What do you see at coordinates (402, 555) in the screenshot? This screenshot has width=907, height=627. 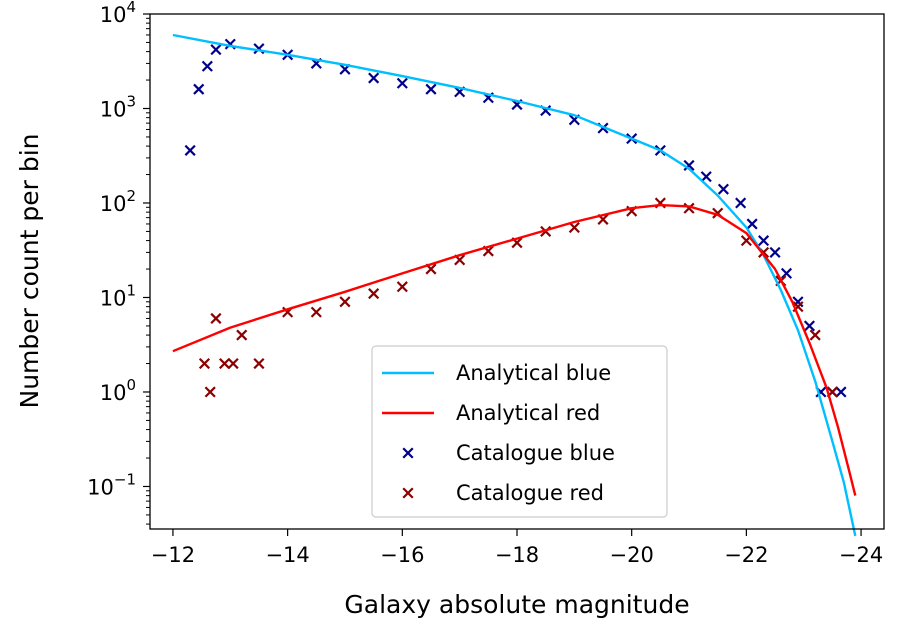 I see `x-tick-label: −16` at bounding box center [402, 555].